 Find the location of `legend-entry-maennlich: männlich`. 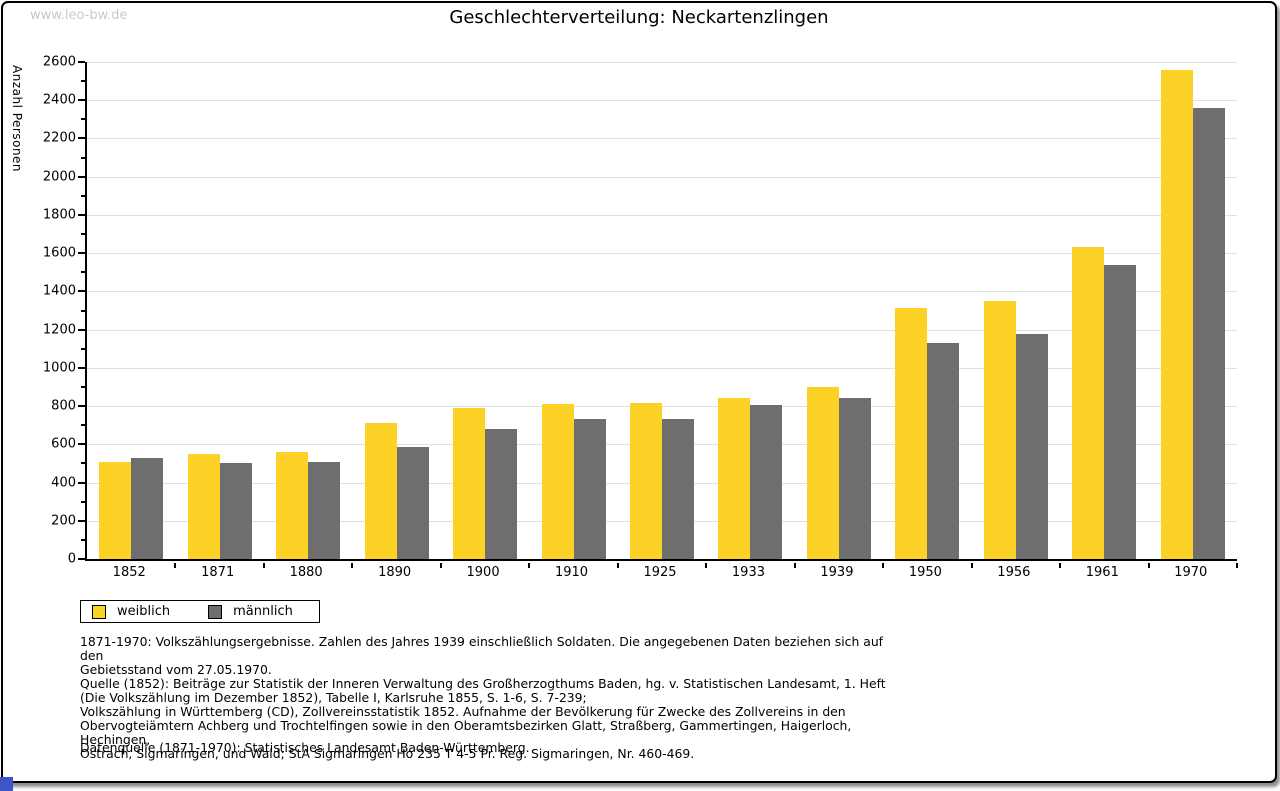

legend-entry-maennlich: männlich is located at coordinates (250, 611).